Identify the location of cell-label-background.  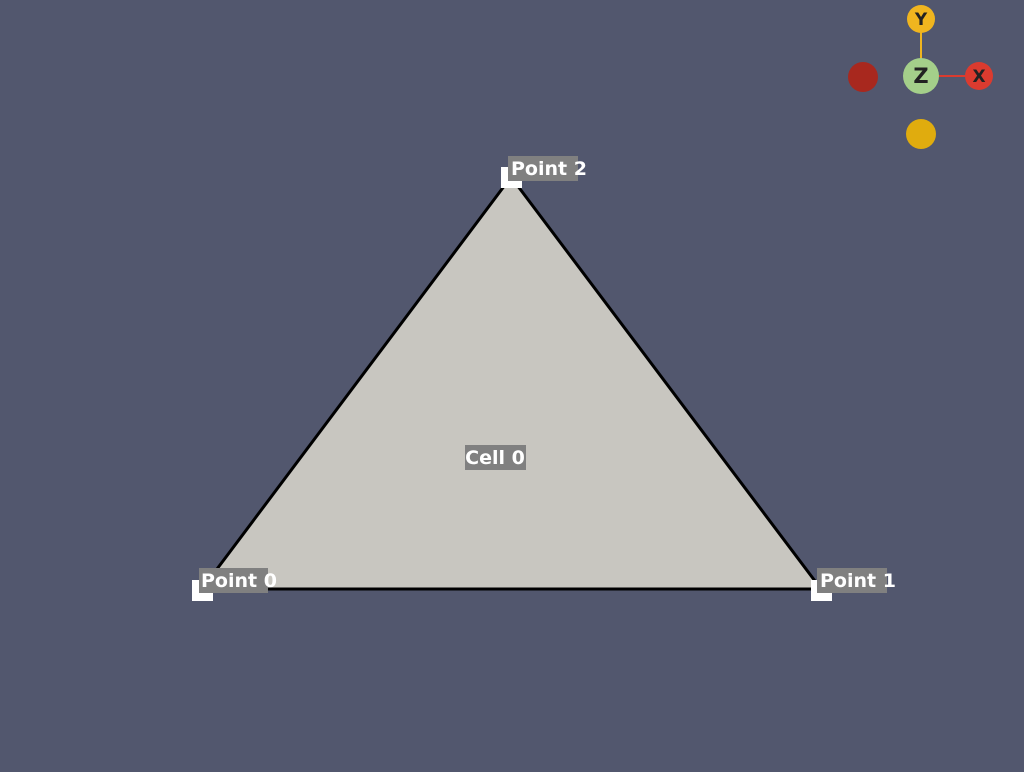
(495, 457).